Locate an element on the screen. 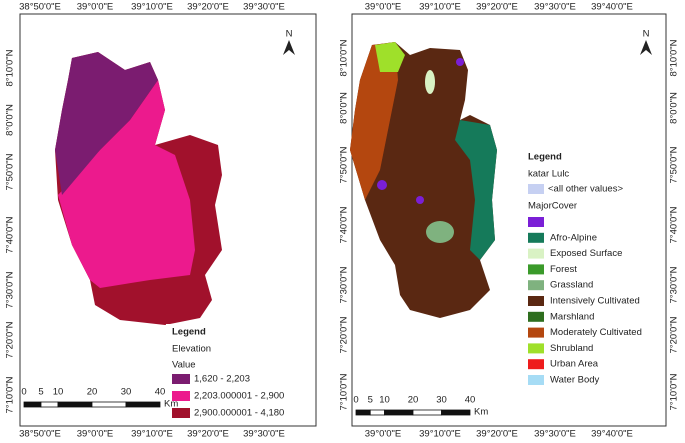 The image size is (685, 443). elevation-mid is located at coordinates (126, 184).